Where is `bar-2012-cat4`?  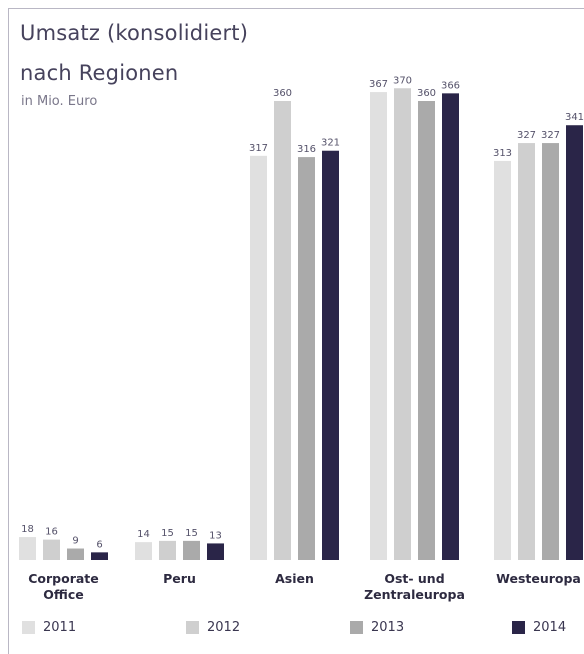 bar-2012-cat4 is located at coordinates (526, 351).